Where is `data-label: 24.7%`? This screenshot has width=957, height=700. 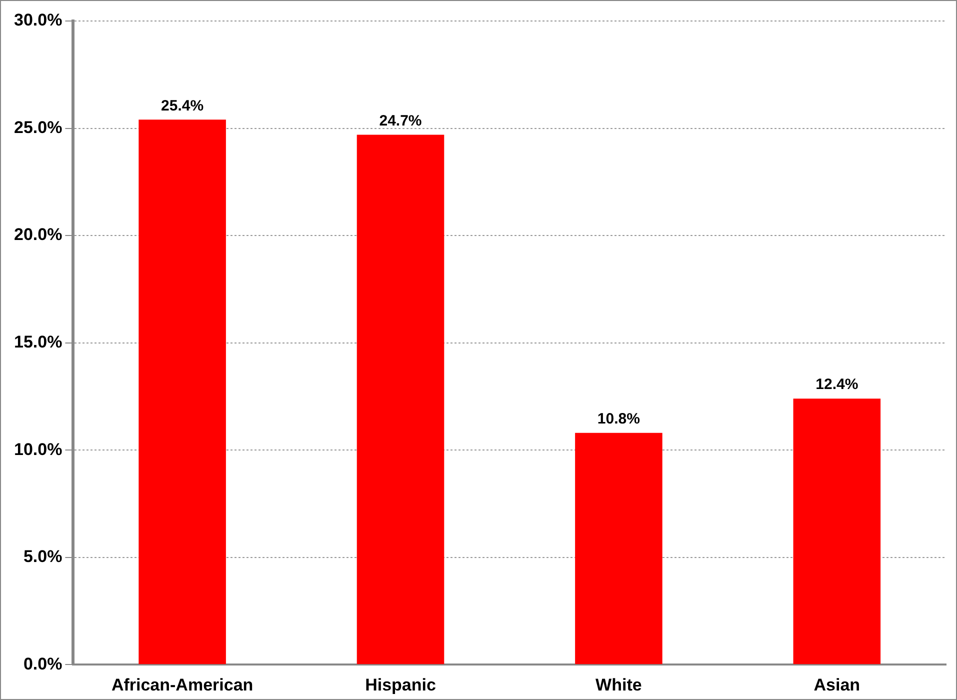 data-label: 24.7% is located at coordinates (400, 121).